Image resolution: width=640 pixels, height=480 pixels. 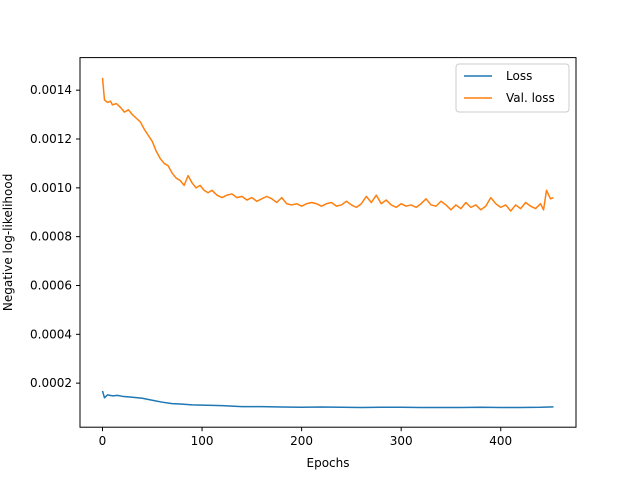 What do you see at coordinates (51, 285) in the screenshot?
I see `y-tick-label-2: 0.0006` at bounding box center [51, 285].